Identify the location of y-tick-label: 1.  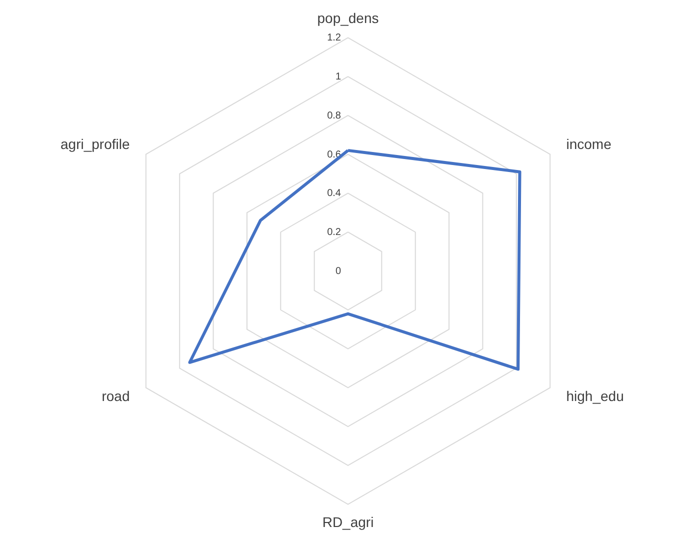
(338, 77).